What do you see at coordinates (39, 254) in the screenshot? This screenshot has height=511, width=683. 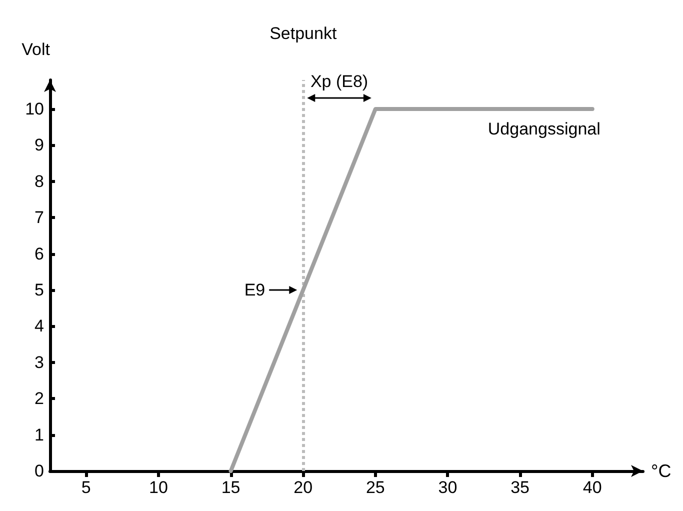 I see `y-tick-label: 6` at bounding box center [39, 254].